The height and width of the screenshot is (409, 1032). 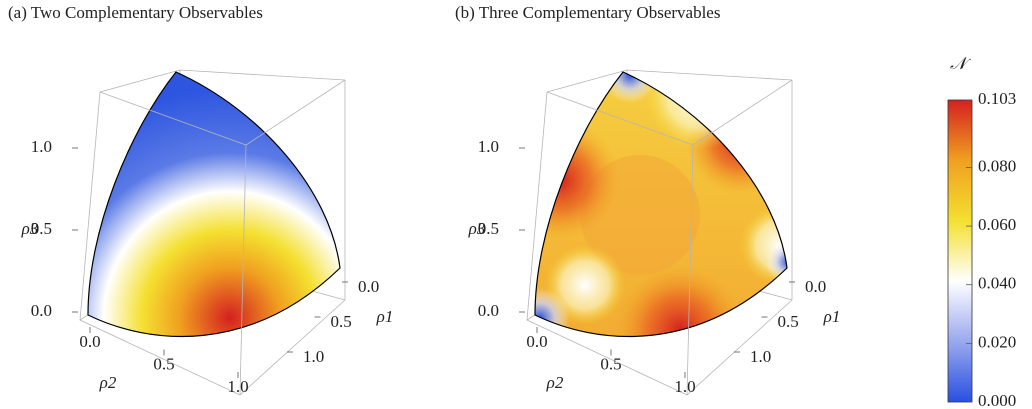 What do you see at coordinates (997, 341) in the screenshot?
I see `colorbar-tick-label: 0.020` at bounding box center [997, 341].